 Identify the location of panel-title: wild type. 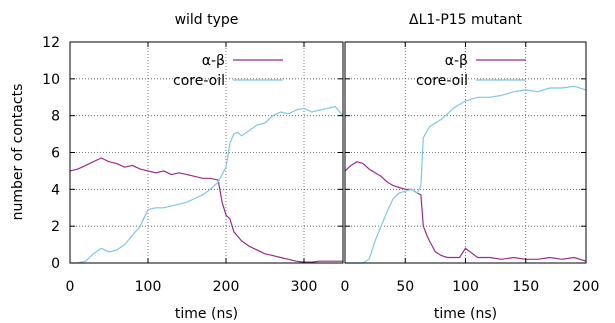
(207, 20).